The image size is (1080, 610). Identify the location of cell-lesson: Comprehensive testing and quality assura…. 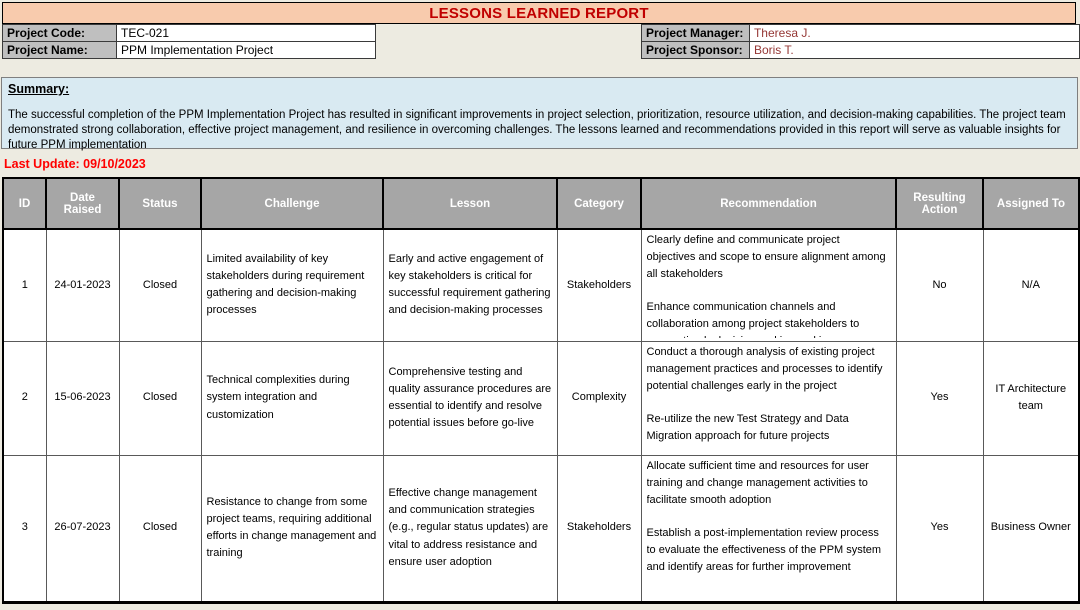
(470, 398).